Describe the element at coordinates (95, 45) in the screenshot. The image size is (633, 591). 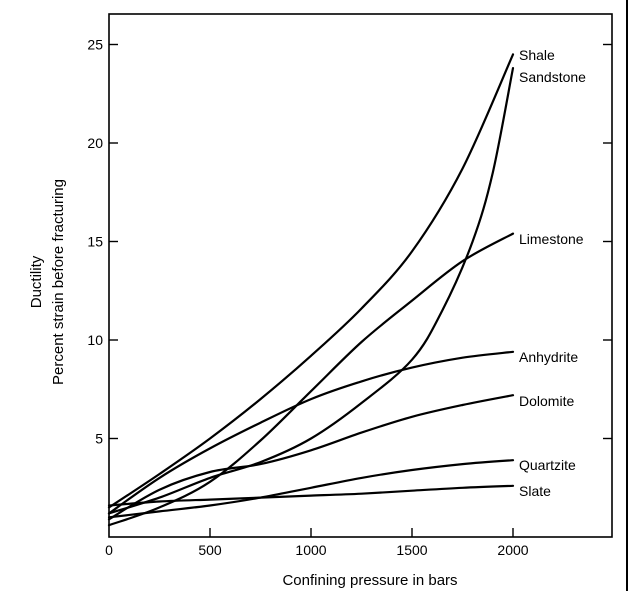
I see `y-tick-label: 25` at that location.